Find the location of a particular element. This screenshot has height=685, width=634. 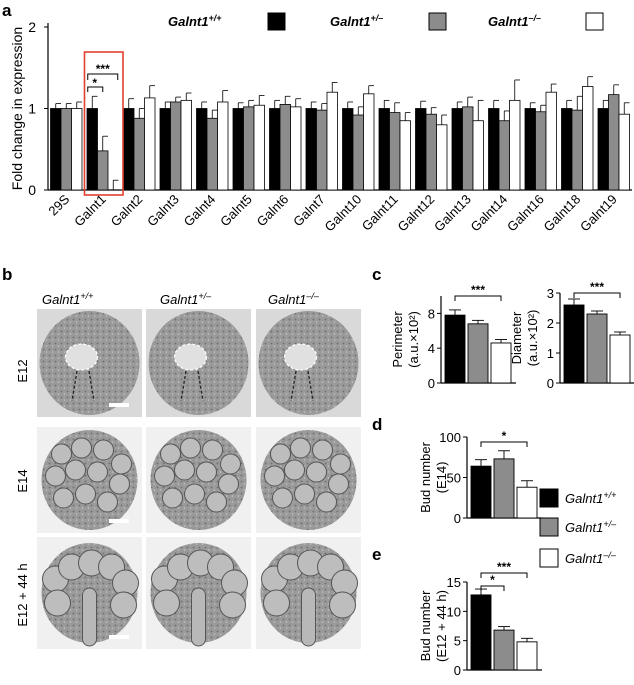

y-axis-label-unit: (a.u.×10²) is located at coordinates (413, 339).